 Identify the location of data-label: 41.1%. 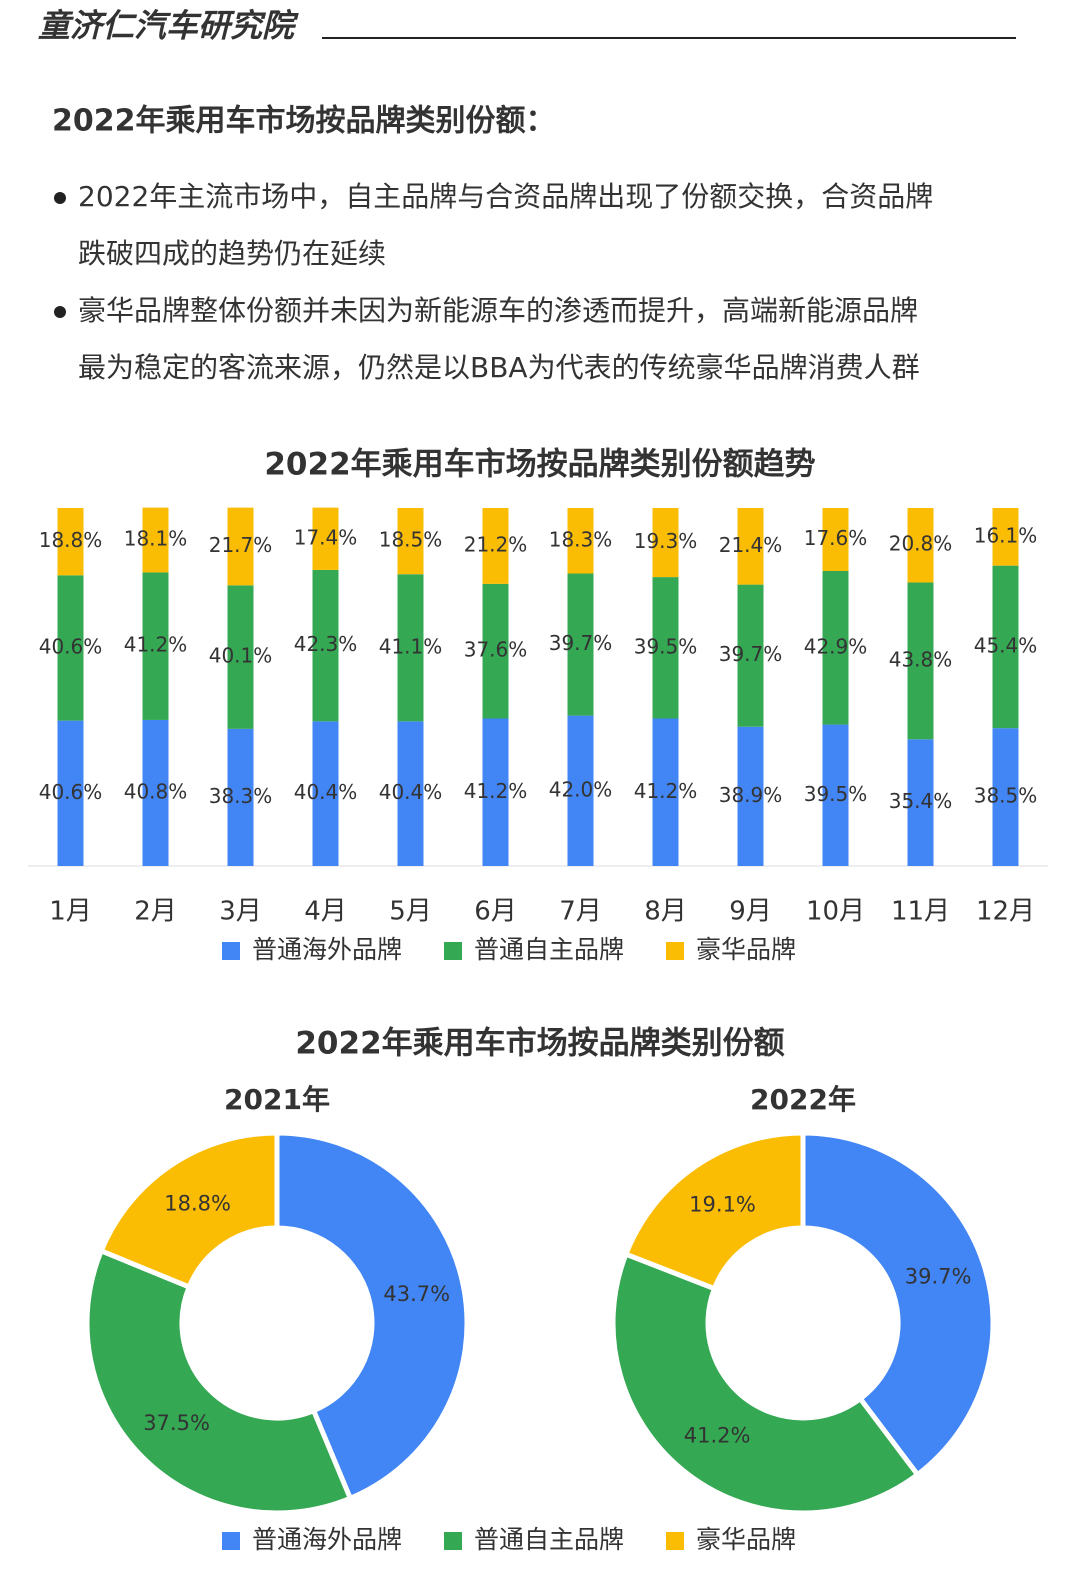
(411, 646).